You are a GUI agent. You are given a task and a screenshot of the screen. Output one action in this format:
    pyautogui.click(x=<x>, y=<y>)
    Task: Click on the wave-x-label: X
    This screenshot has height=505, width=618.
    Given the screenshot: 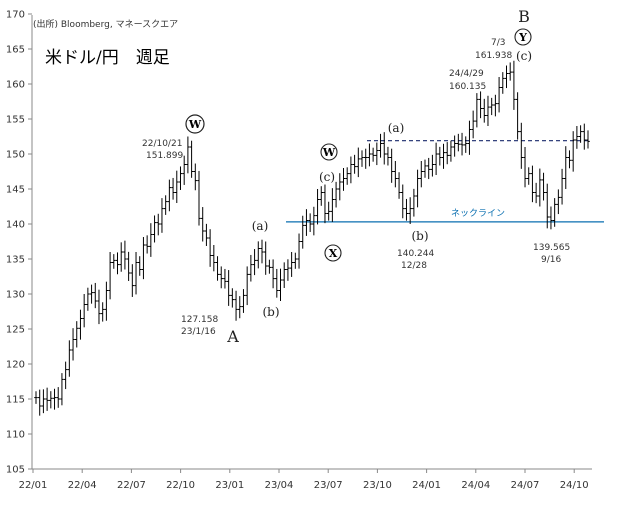 What is the action you would take?
    pyautogui.click(x=333, y=253)
    